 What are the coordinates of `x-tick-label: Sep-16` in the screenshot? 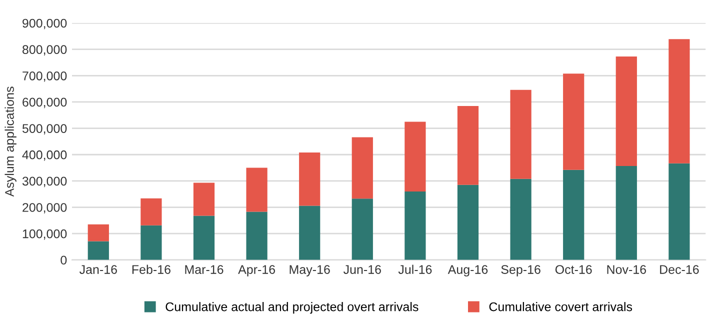 It's located at (520, 270).